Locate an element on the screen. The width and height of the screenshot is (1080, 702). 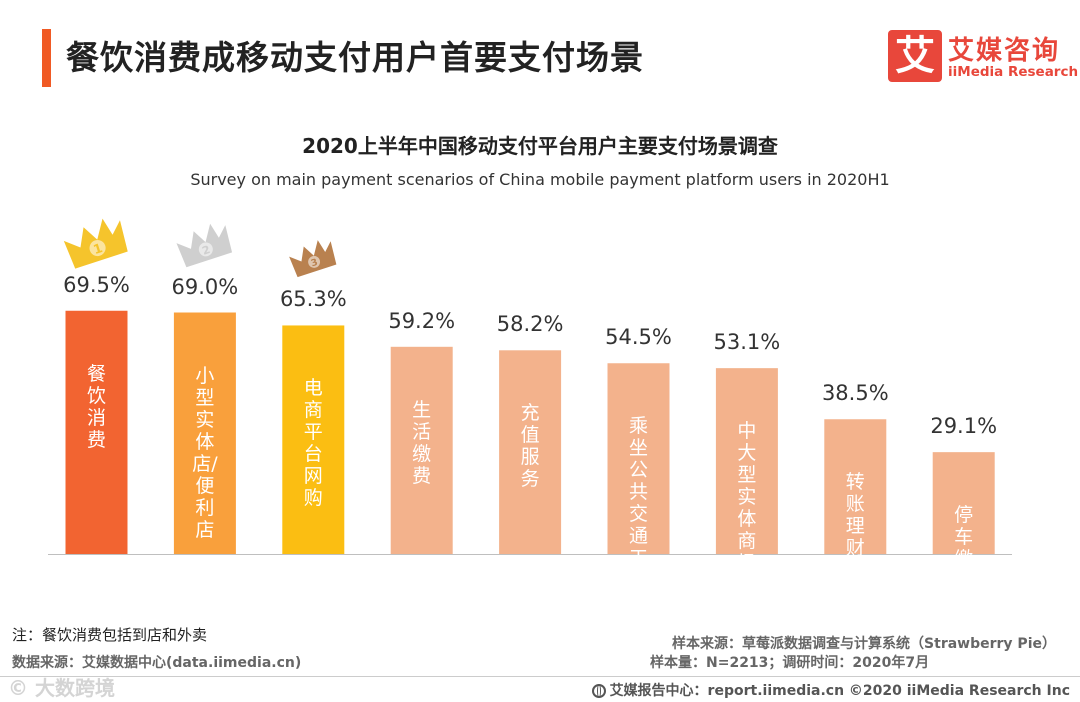
footnote: 注：餐饮消费包括到店和外卖 is located at coordinates (110, 635).